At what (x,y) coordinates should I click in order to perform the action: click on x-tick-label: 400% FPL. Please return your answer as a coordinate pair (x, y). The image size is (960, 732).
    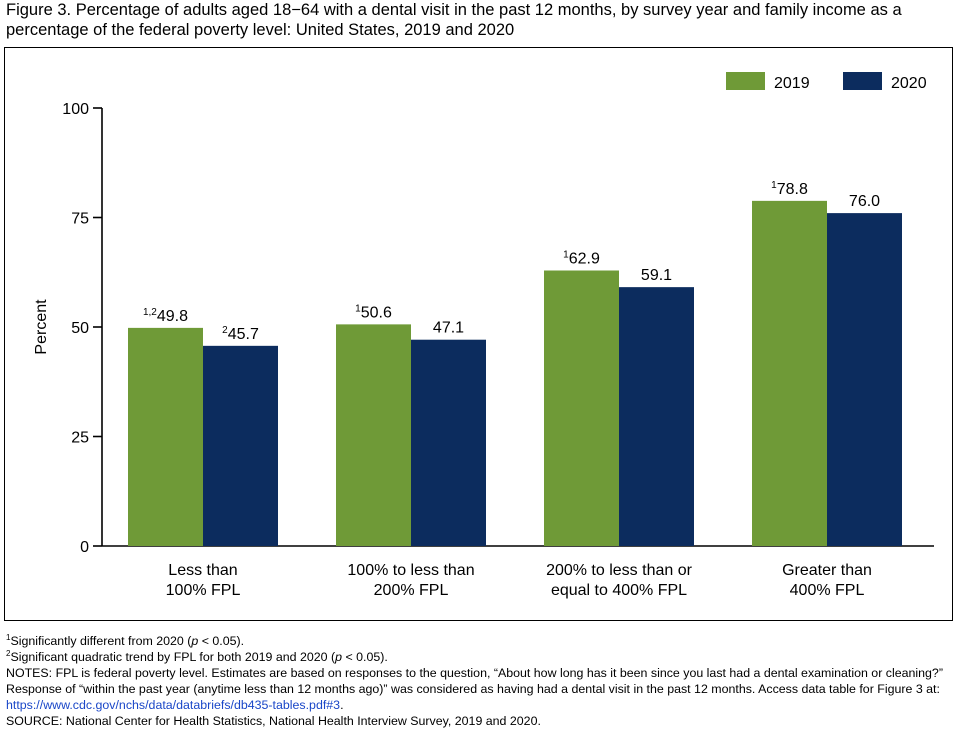
    Looking at the image, I should click on (827, 590).